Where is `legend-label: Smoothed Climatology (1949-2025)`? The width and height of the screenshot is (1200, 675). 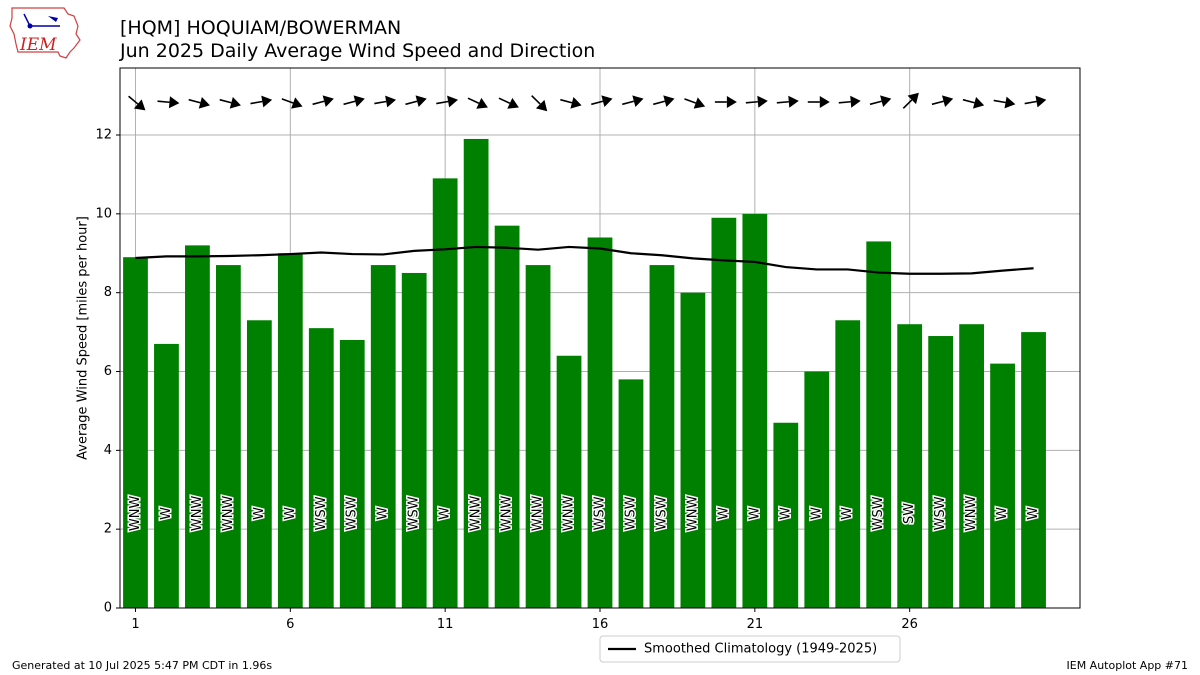 legend-label: Smoothed Climatology (1949-2025) is located at coordinates (760, 649).